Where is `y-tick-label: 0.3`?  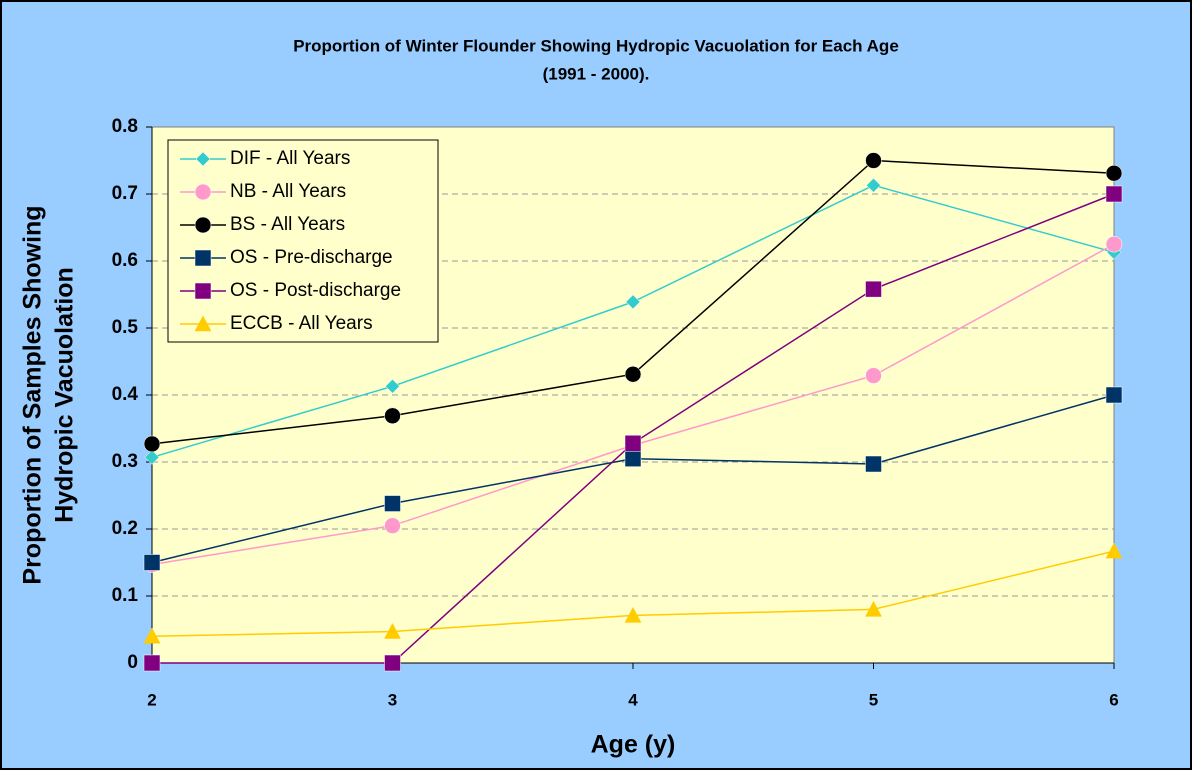
y-tick-label: 0.3 is located at coordinates (125, 461).